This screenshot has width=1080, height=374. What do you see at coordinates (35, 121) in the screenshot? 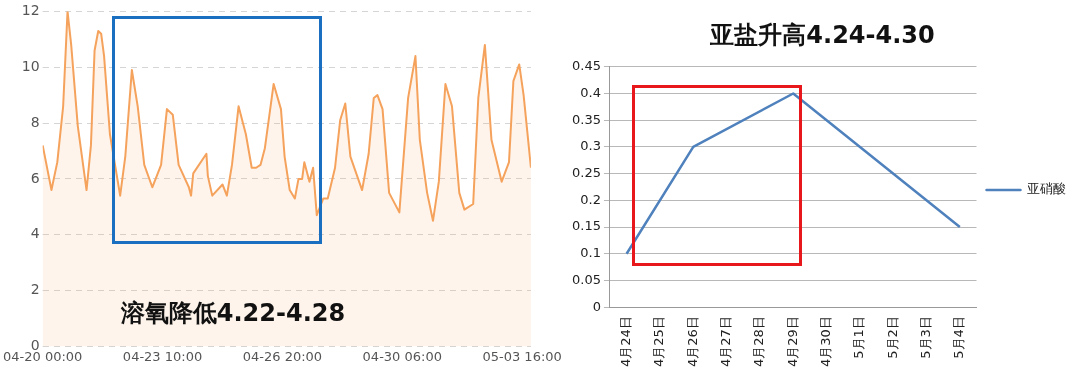
I see `y-tick-label: 8` at bounding box center [35, 121].